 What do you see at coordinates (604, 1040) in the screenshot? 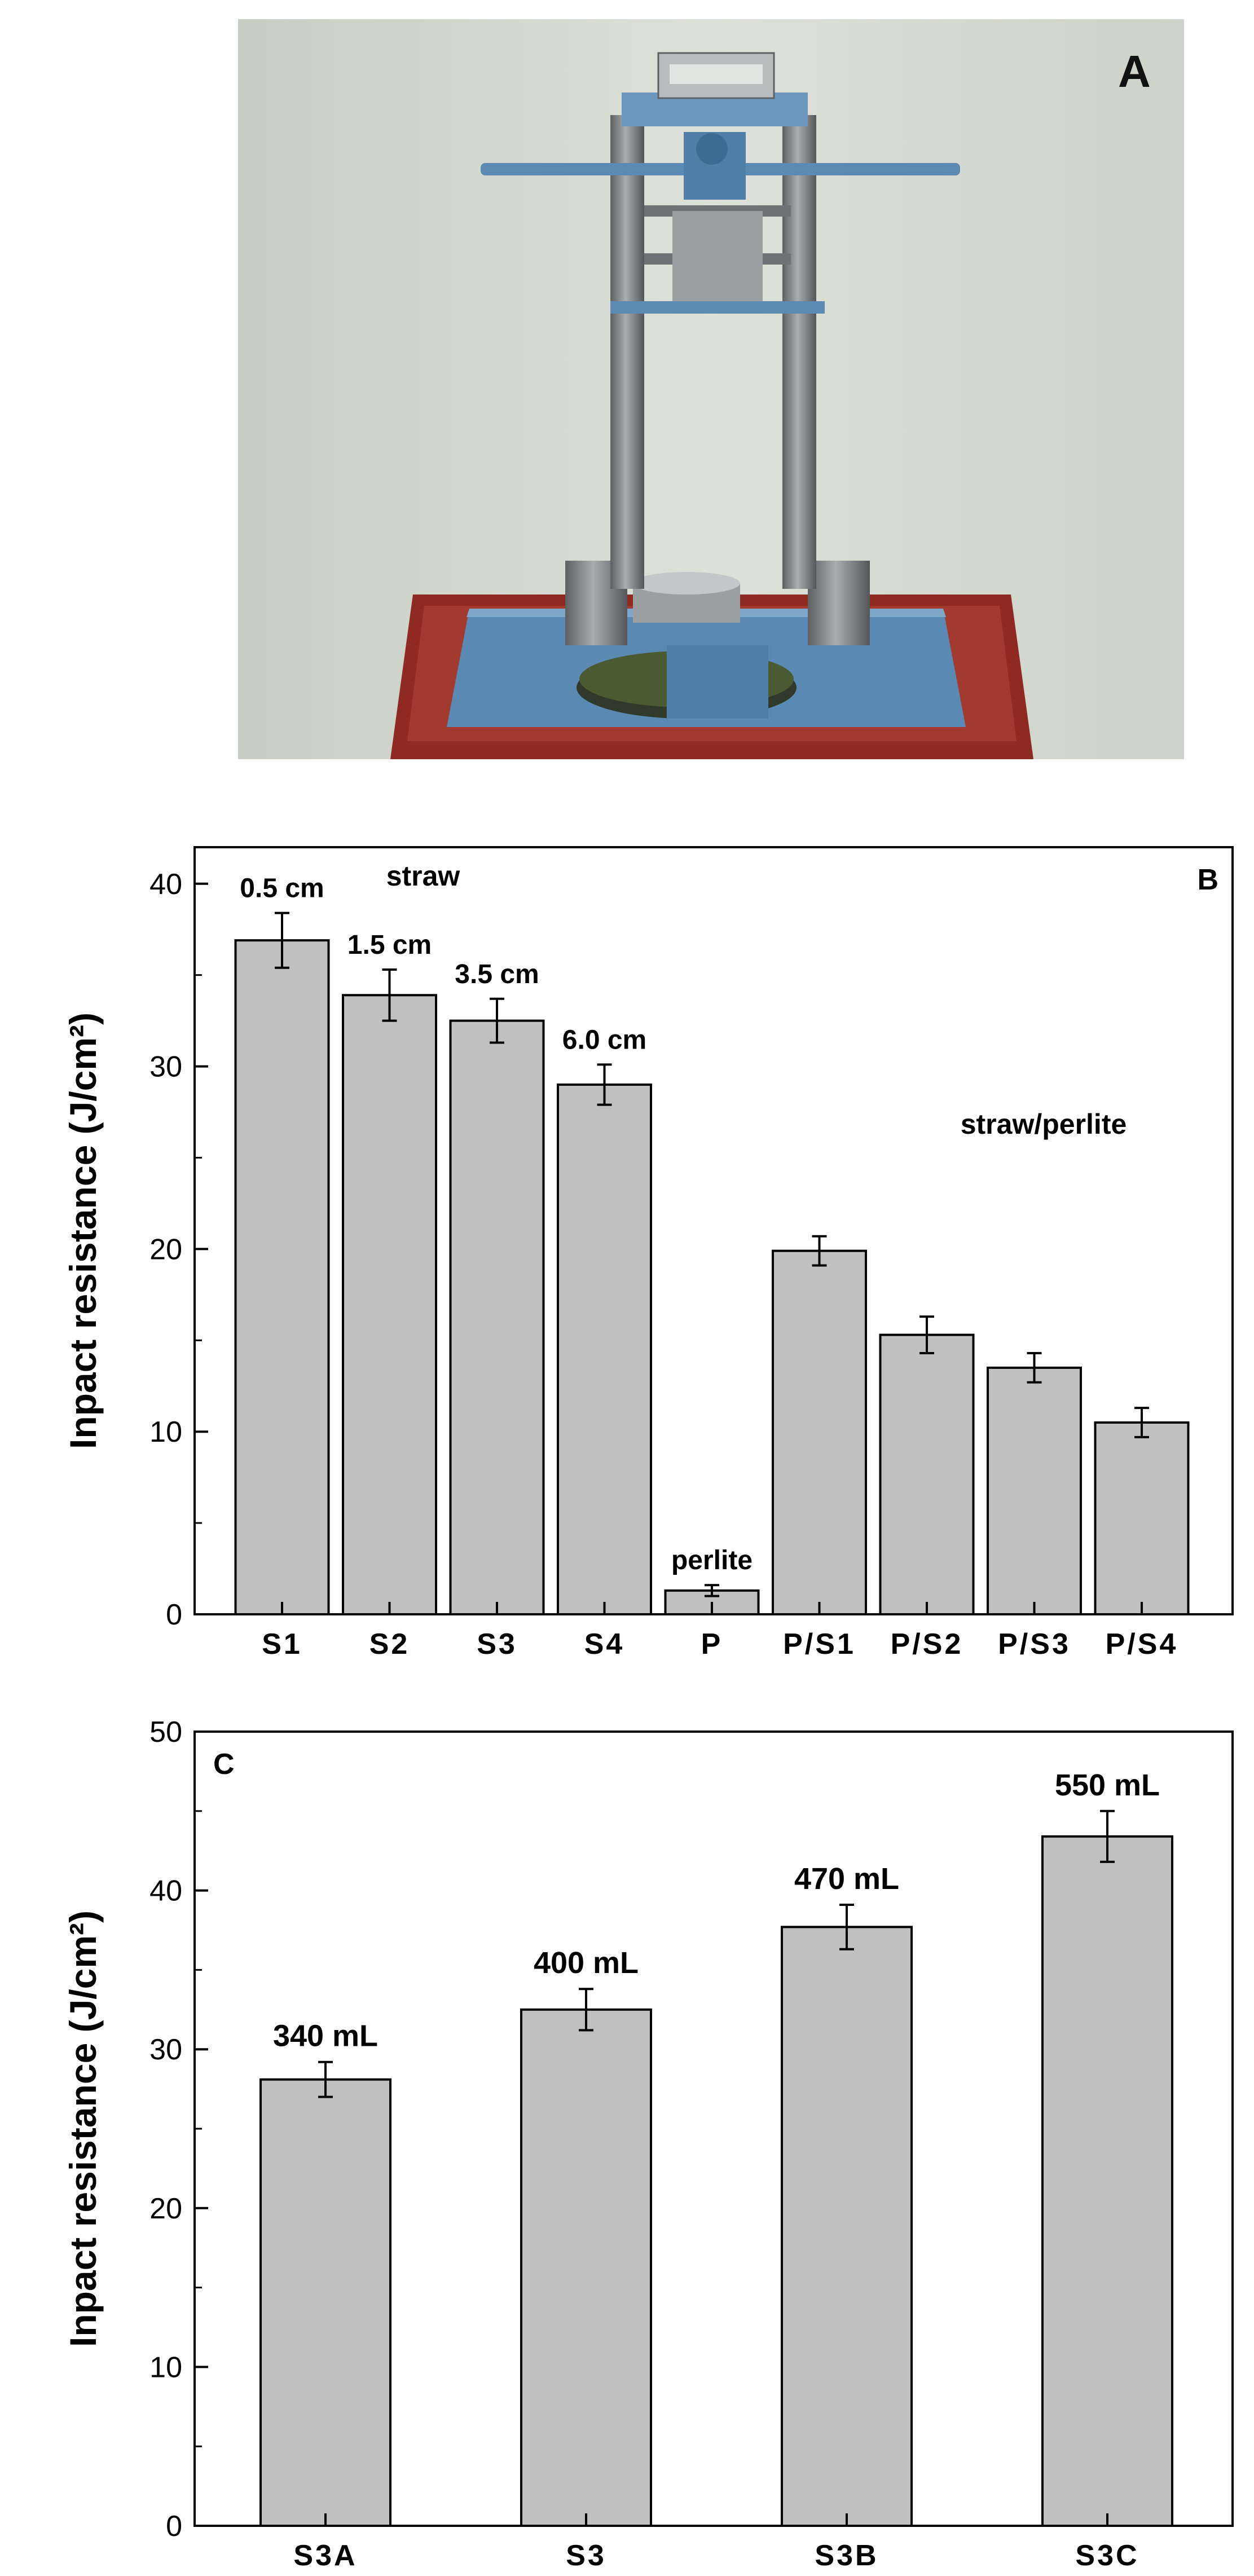
I see `bar-label: 6.0 cm` at bounding box center [604, 1040].